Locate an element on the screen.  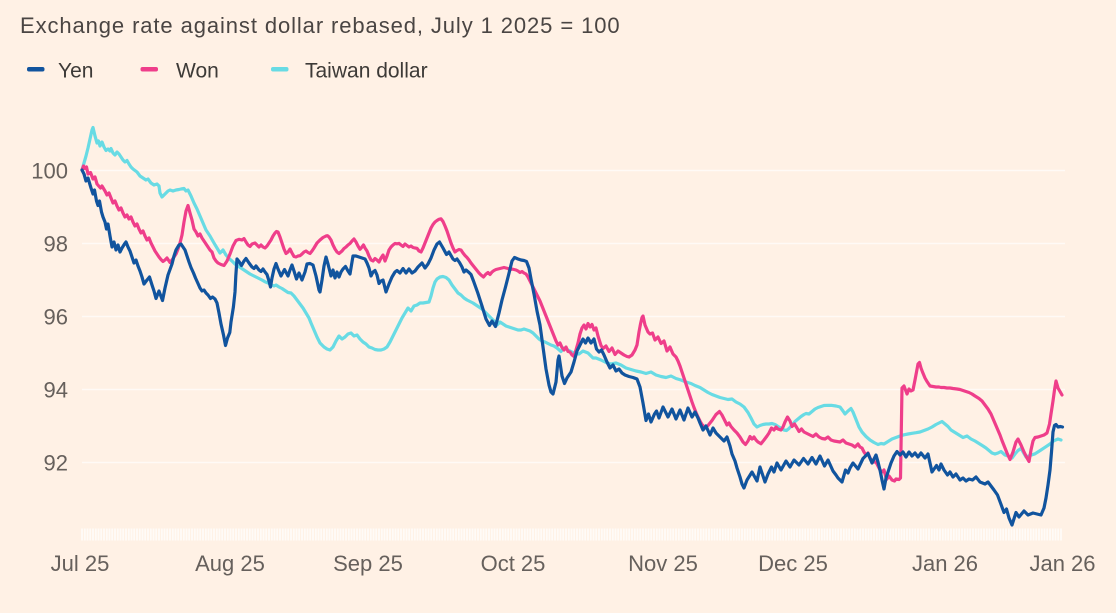
svg-text: Aug 25 is located at coordinates (230, 563).